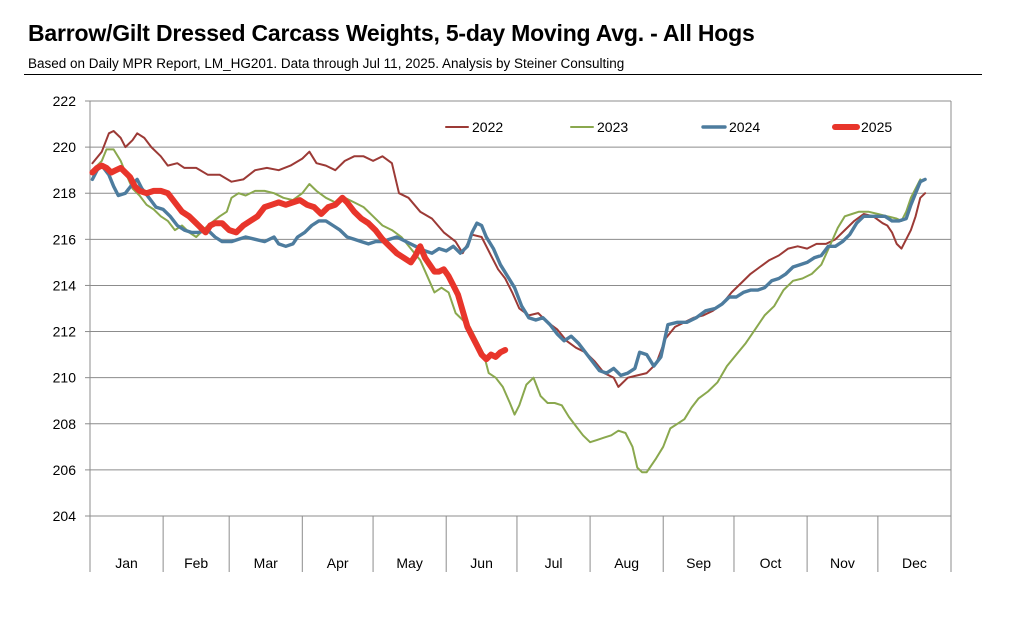 The image size is (1024, 619). Describe the element at coordinates (503, 74) in the screenshot. I see `header-divider` at that location.